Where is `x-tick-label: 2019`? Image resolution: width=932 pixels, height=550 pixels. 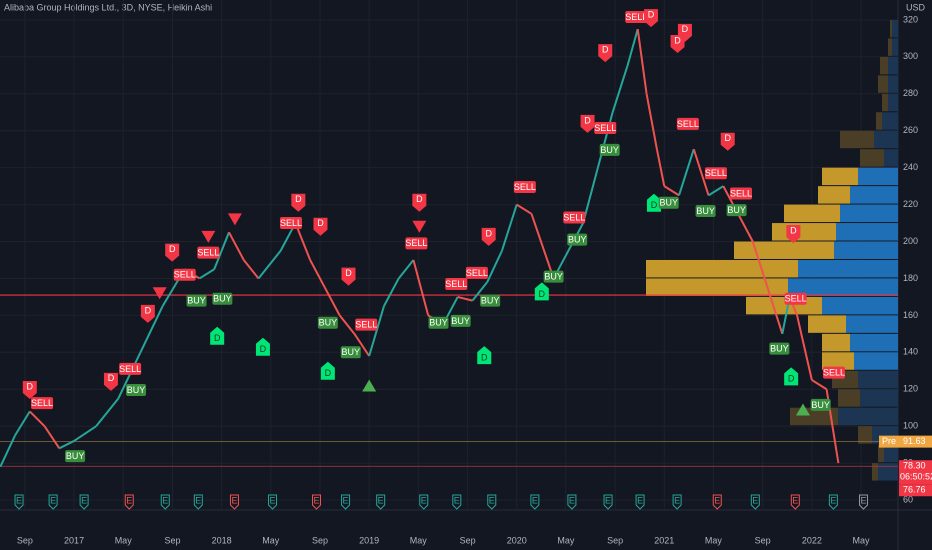 x-tick-label: 2019 is located at coordinates (369, 540).